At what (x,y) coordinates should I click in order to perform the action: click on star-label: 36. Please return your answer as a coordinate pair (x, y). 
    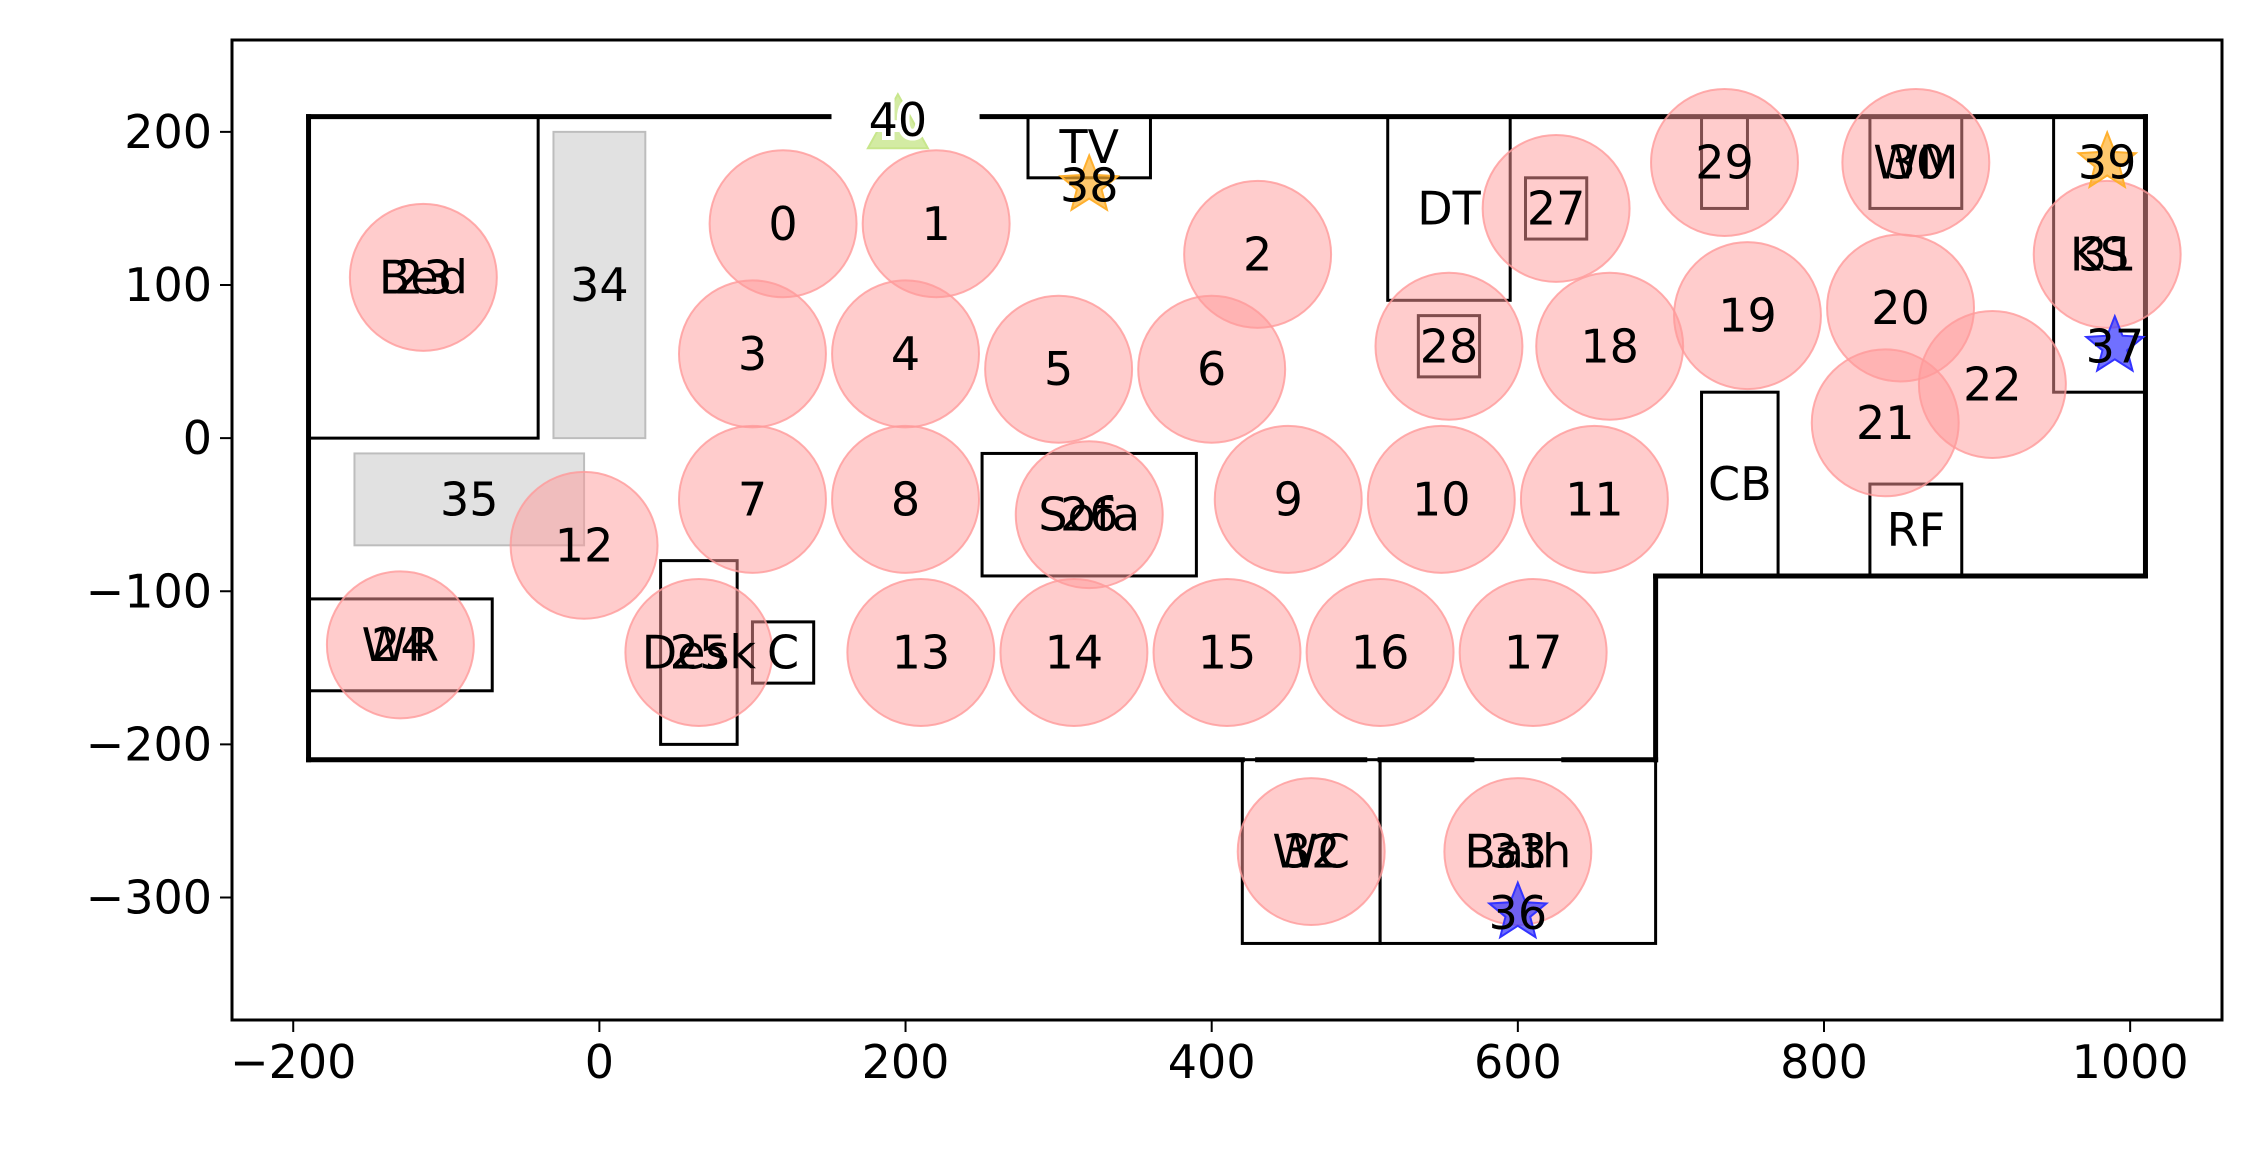
    Looking at the image, I should click on (1518, 913).